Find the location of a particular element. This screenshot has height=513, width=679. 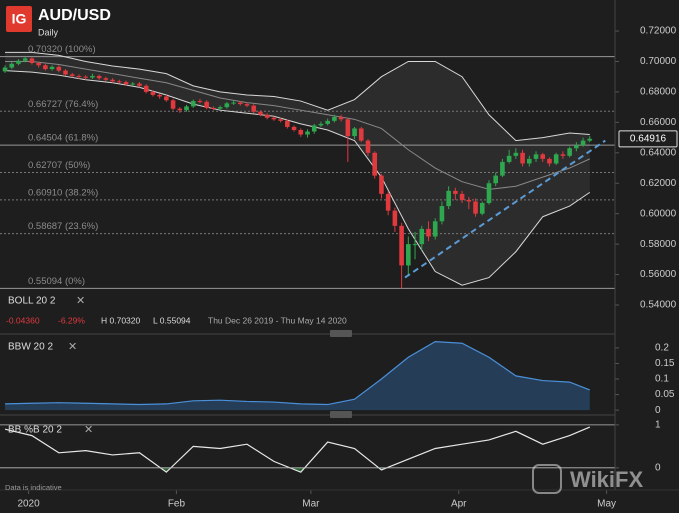

x-tick-label: Feb is located at coordinates (177, 504).